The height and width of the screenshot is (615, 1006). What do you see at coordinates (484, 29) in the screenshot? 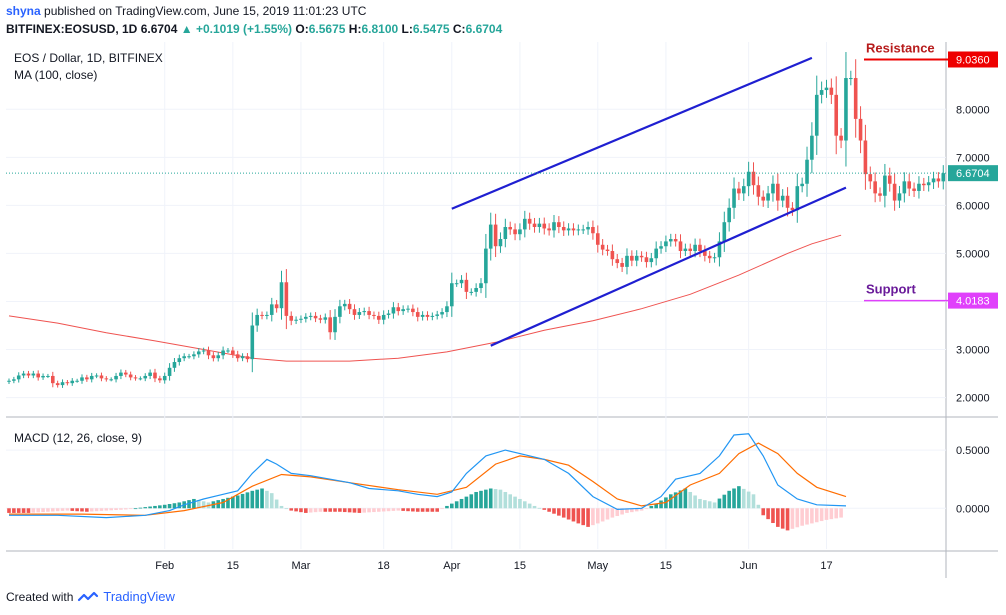
I see `close-value: 6.6704` at bounding box center [484, 29].